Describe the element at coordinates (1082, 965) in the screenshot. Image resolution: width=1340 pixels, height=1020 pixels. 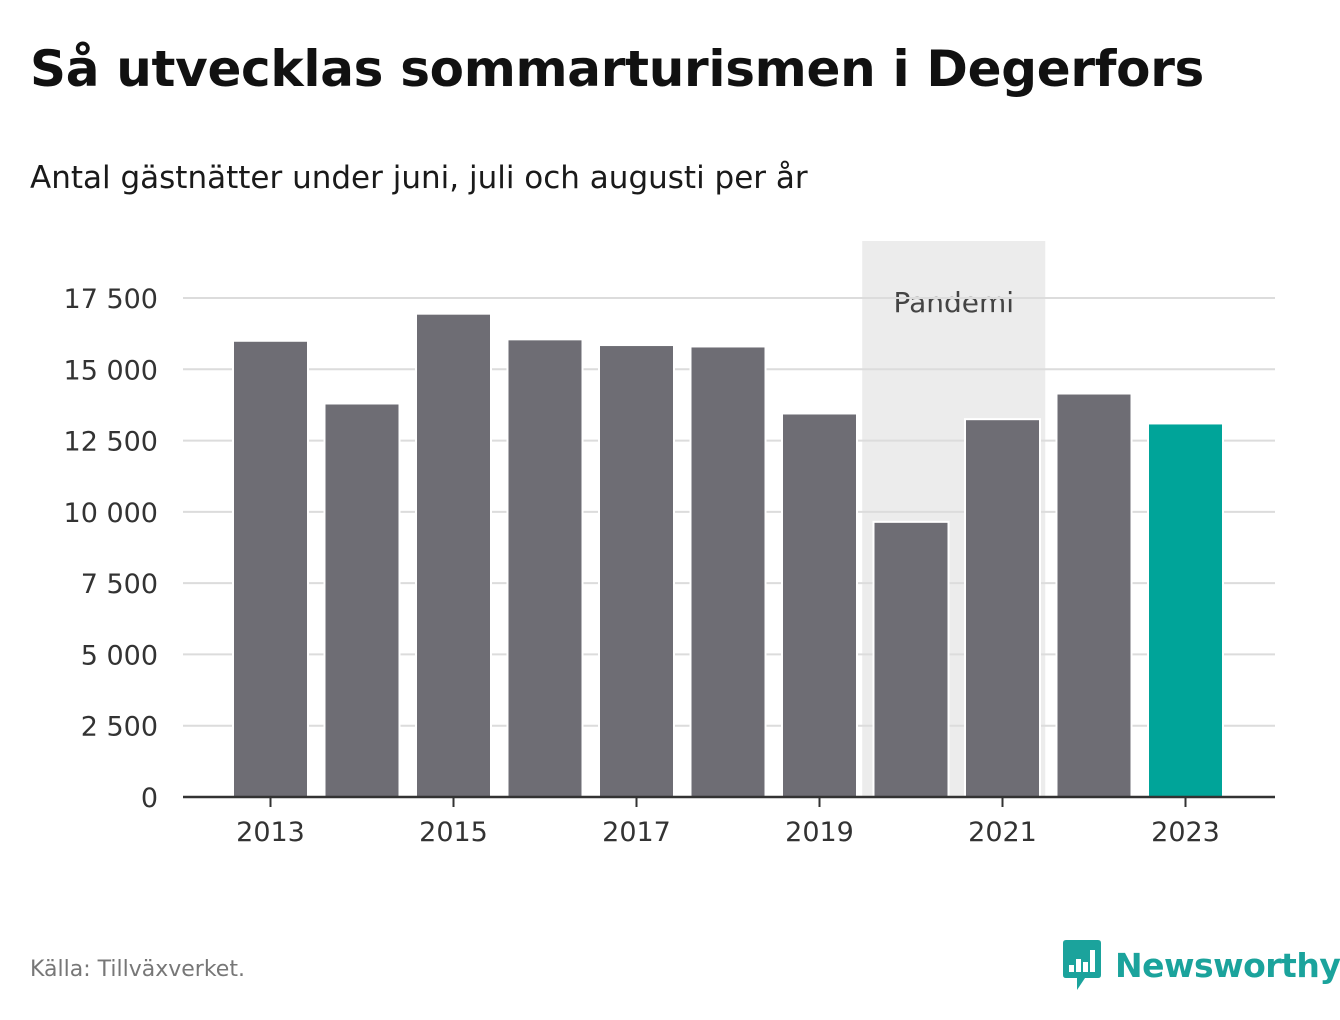
I see `newsworthy-logo-icon` at that location.